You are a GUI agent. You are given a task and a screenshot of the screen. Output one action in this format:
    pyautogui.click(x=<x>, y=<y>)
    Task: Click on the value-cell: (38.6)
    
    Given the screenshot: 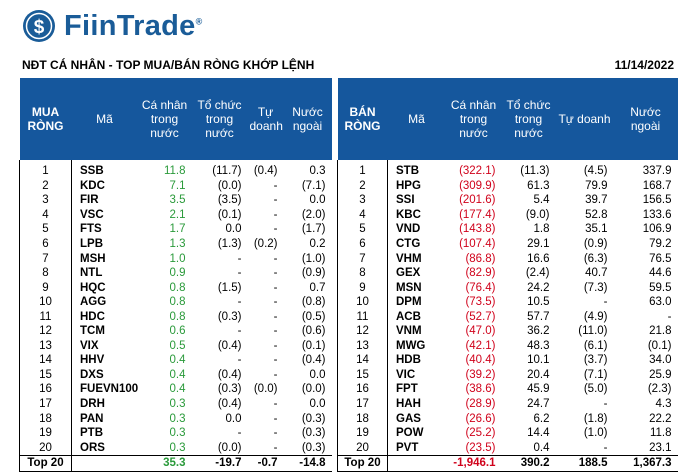 What is the action you would take?
    pyautogui.click(x=480, y=389)
    